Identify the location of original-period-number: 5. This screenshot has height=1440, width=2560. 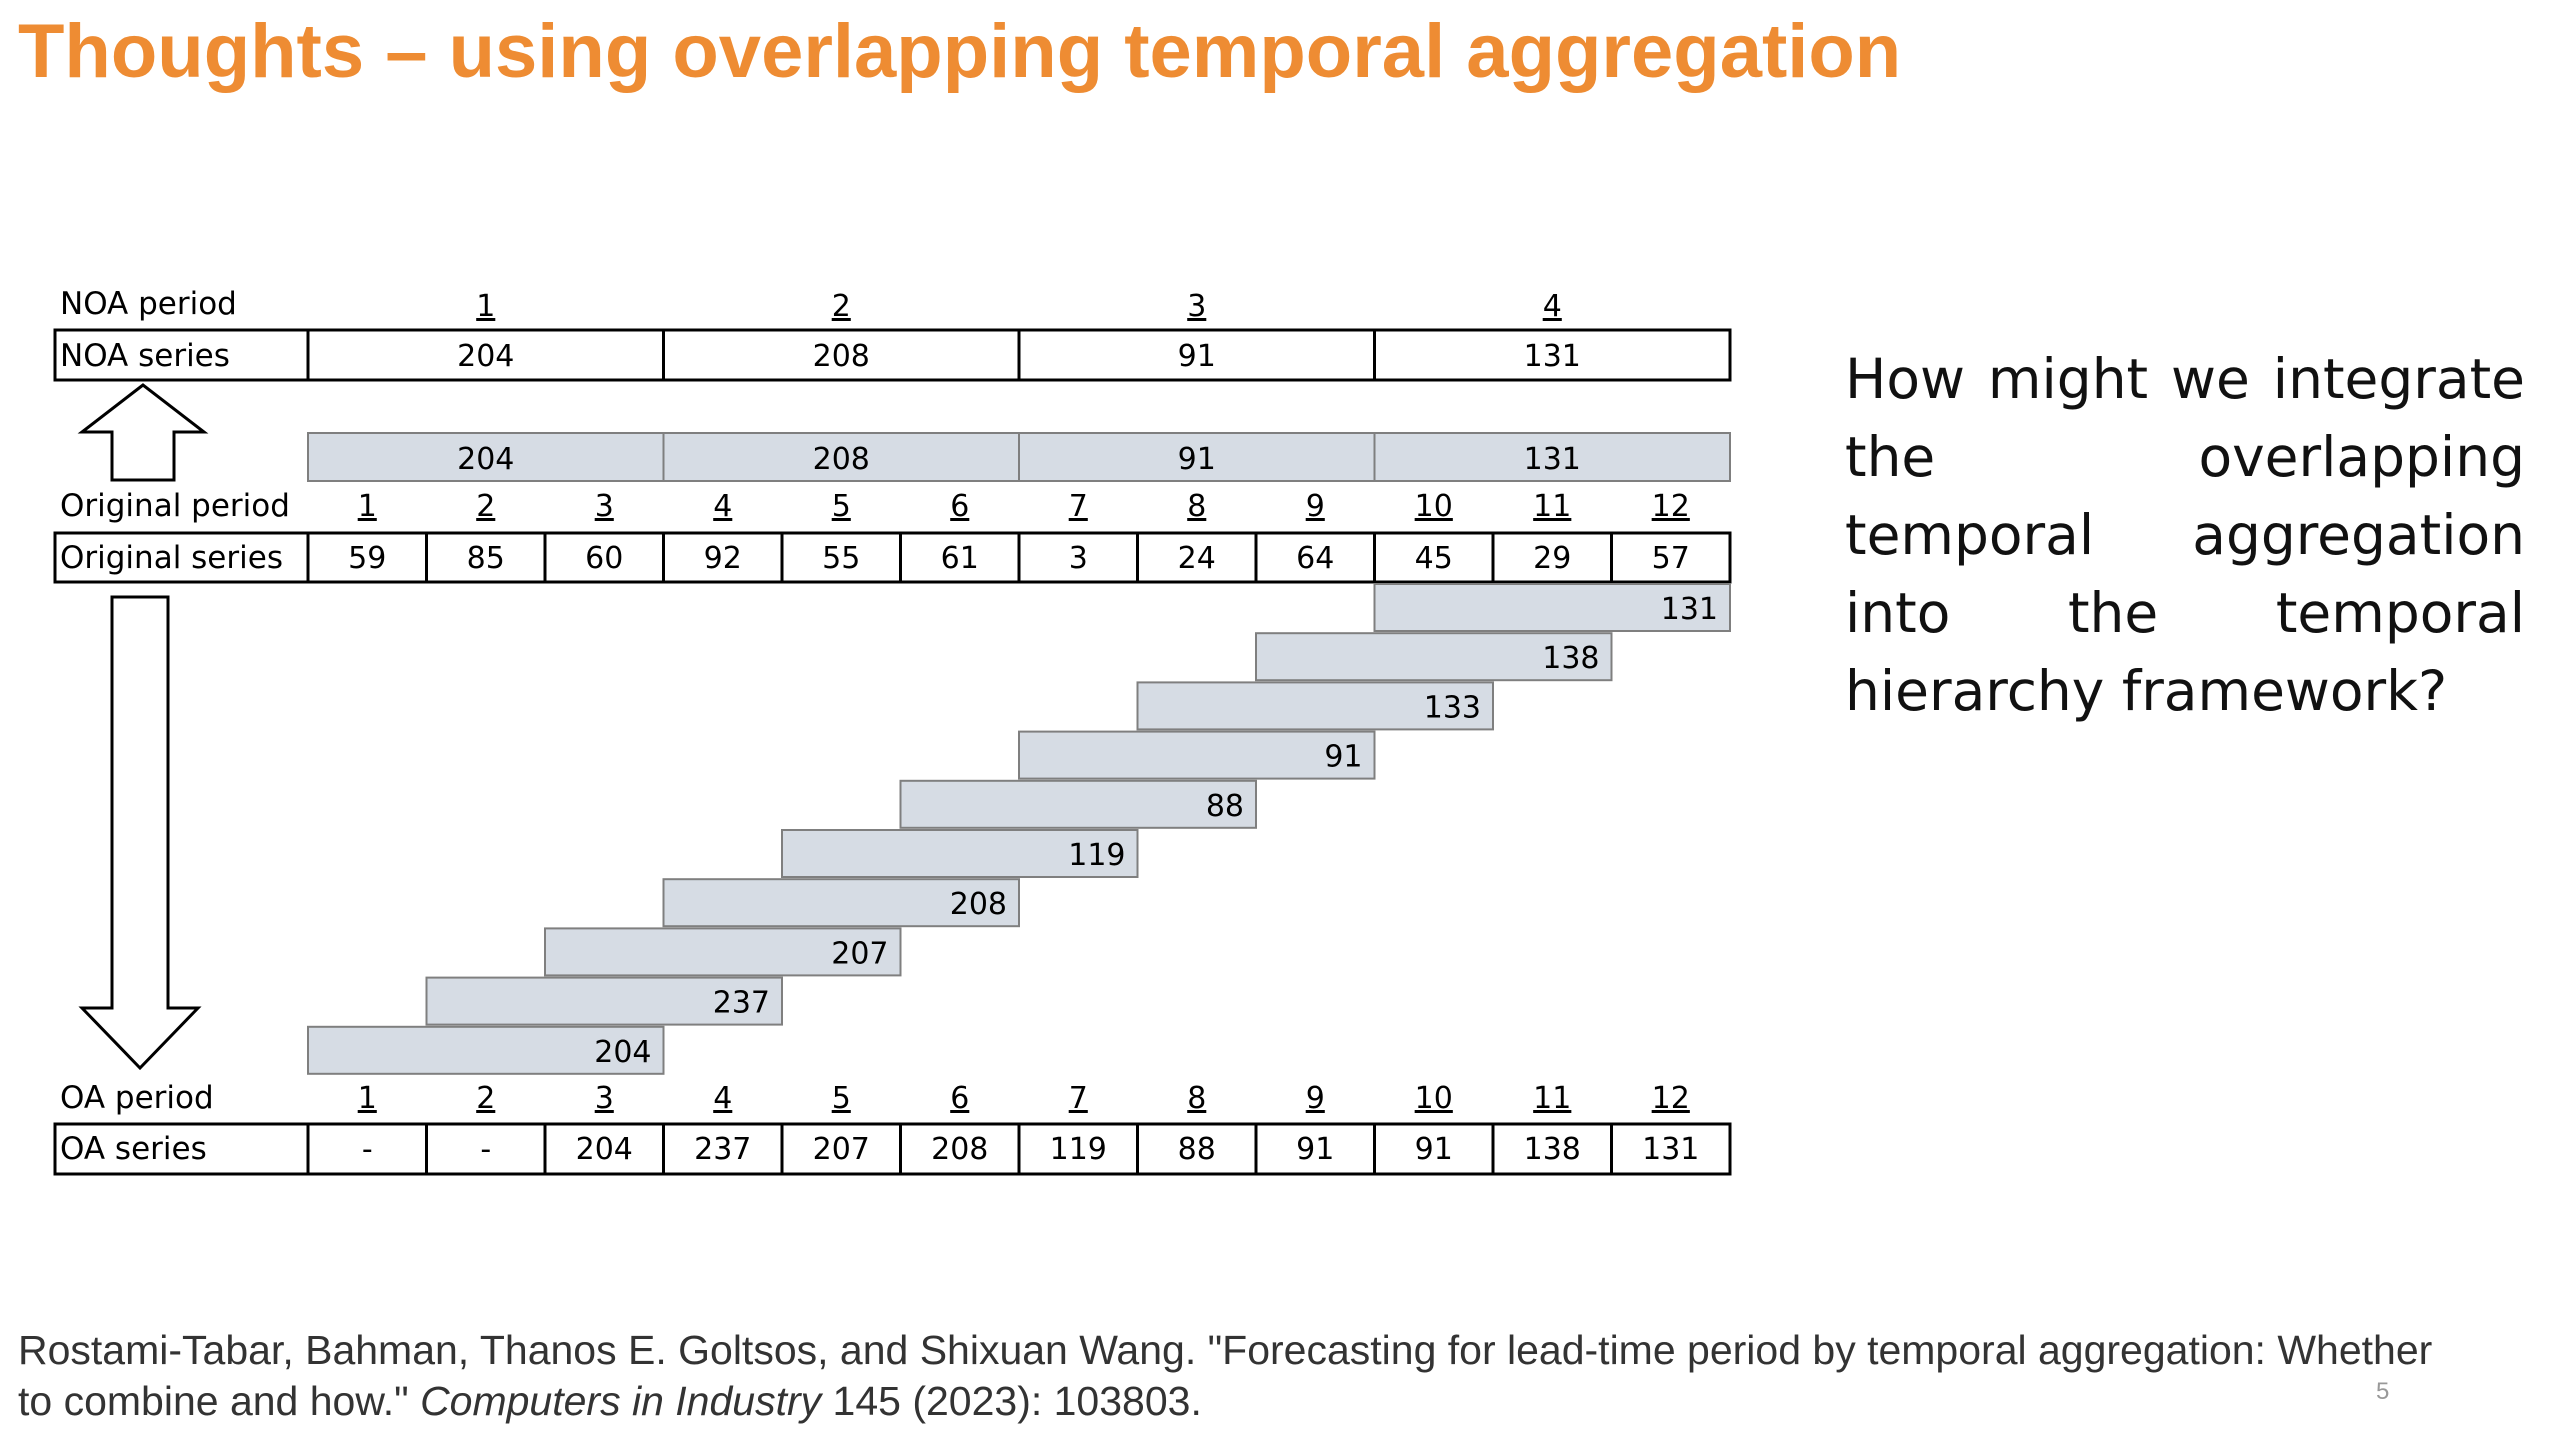
(841, 506).